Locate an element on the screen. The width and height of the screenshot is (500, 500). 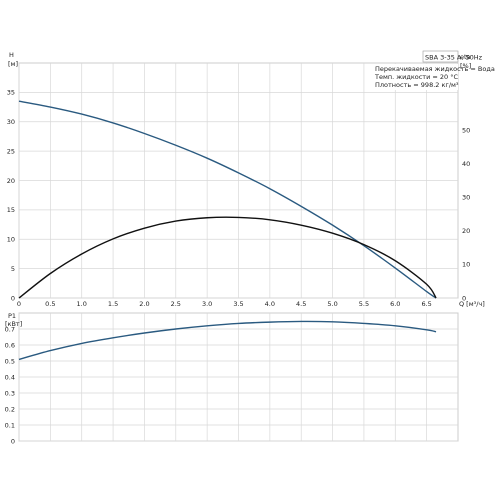
left-y-tick-label: 5 is located at coordinates (13, 269).